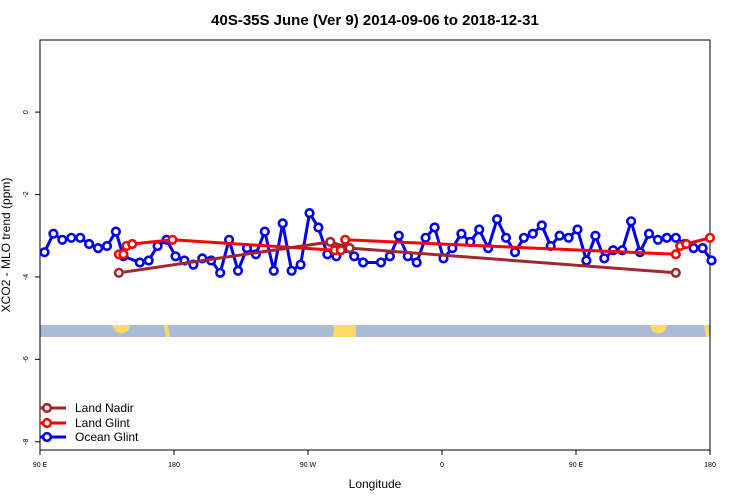 The image size is (750, 500). I want to click on legend-label-ocean-glint: Ocean Glint, so click(107, 437).